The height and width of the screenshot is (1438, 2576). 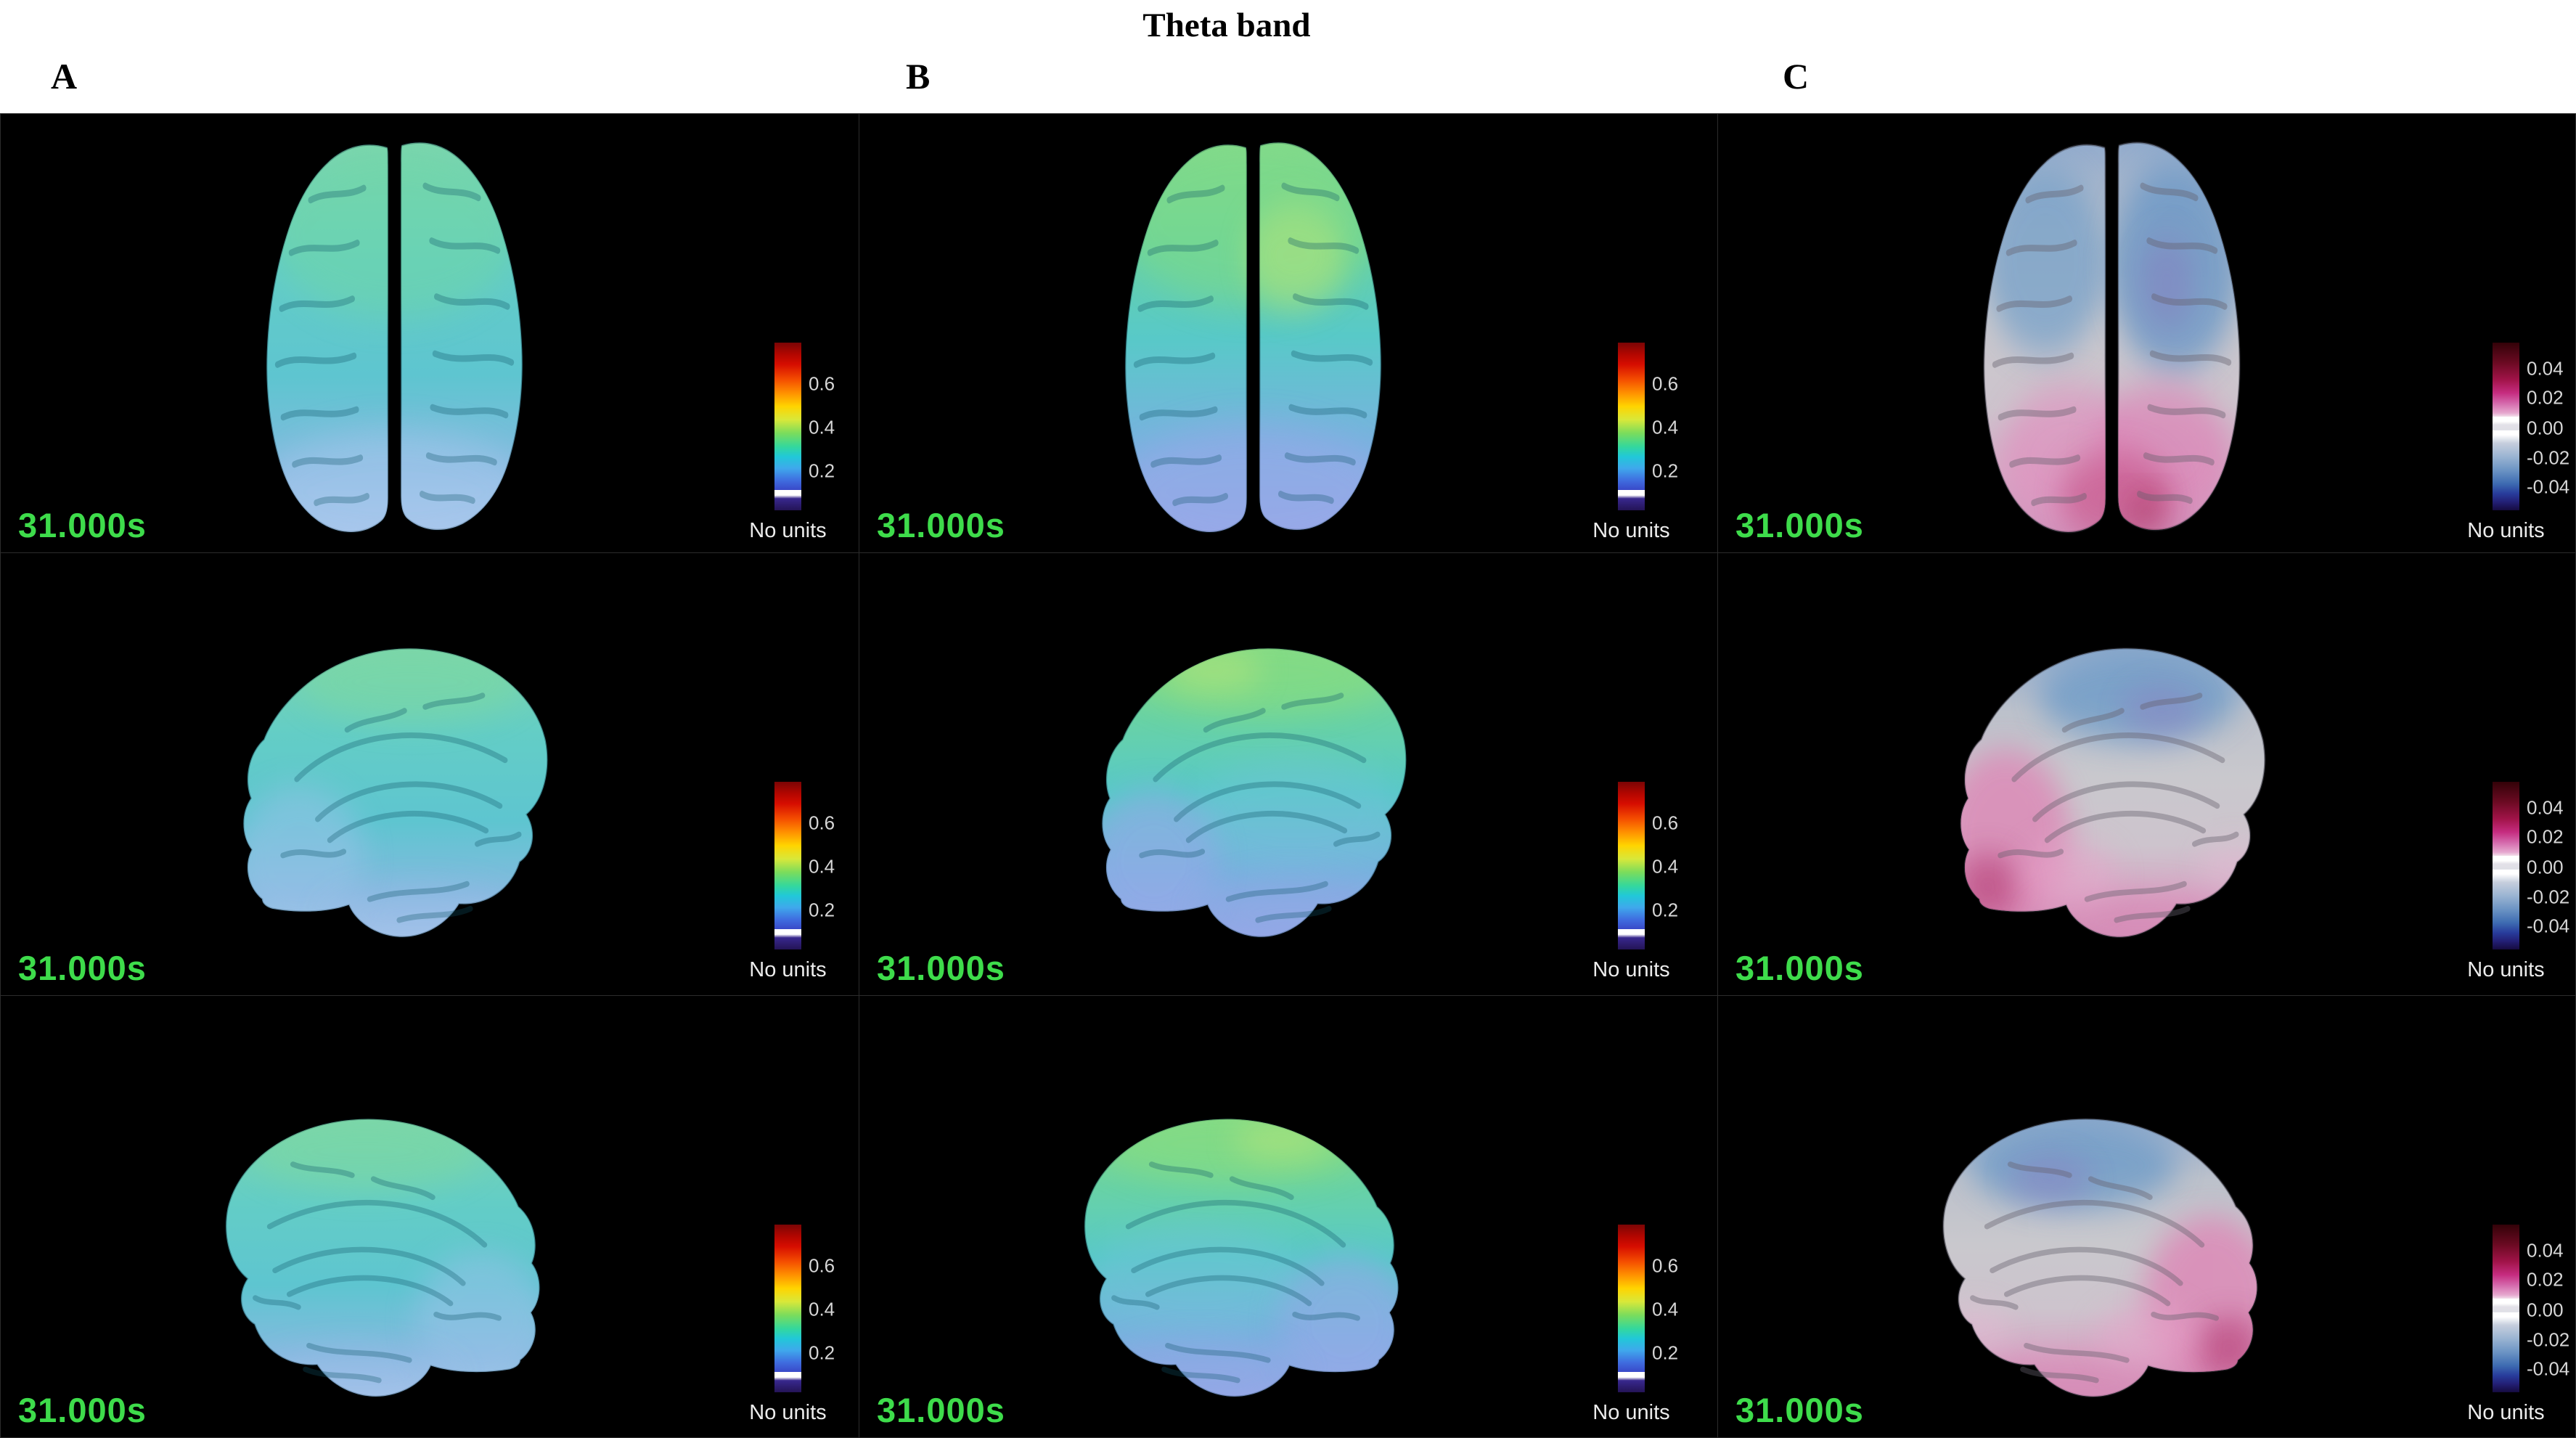 What do you see at coordinates (1797, 76) in the screenshot?
I see `panel-label-c: C` at bounding box center [1797, 76].